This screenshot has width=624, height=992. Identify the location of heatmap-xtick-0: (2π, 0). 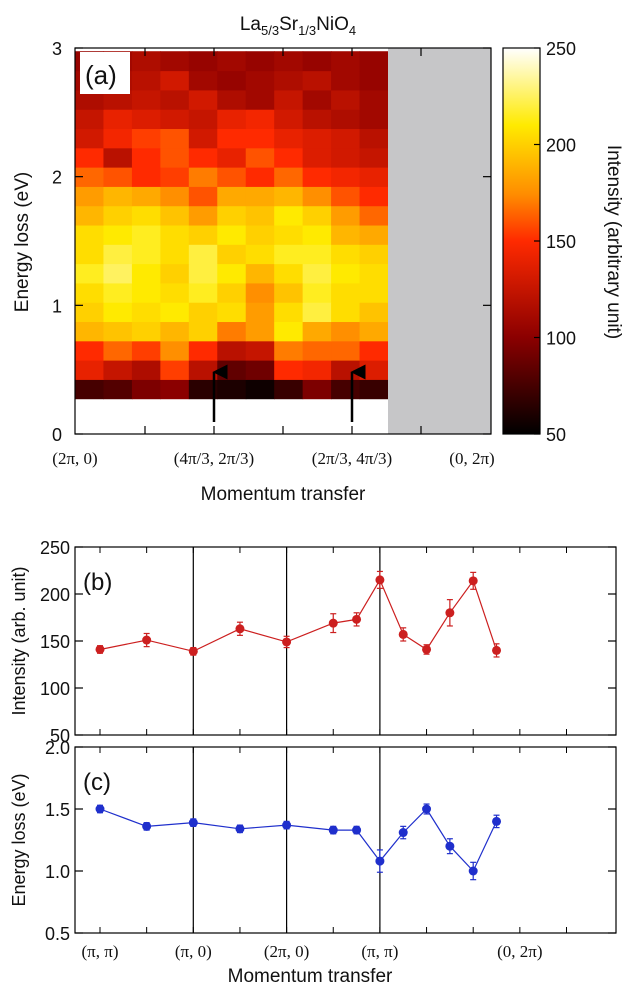
(74, 458).